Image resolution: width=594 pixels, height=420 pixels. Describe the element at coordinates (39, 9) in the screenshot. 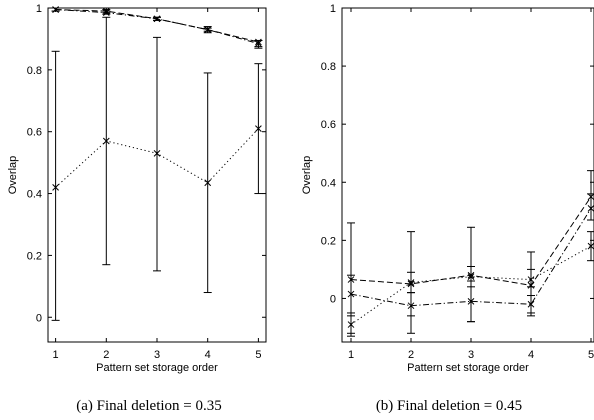

I see `y-tick-label-a: 1` at that location.